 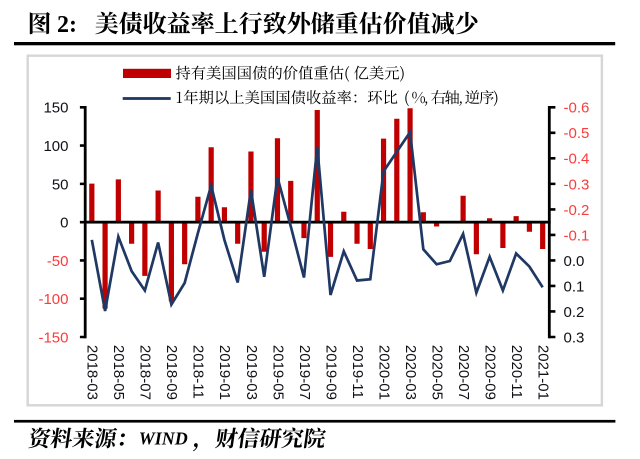 What do you see at coordinates (574, 312) in the screenshot?
I see `svg-text: 0.2` at bounding box center [574, 312].